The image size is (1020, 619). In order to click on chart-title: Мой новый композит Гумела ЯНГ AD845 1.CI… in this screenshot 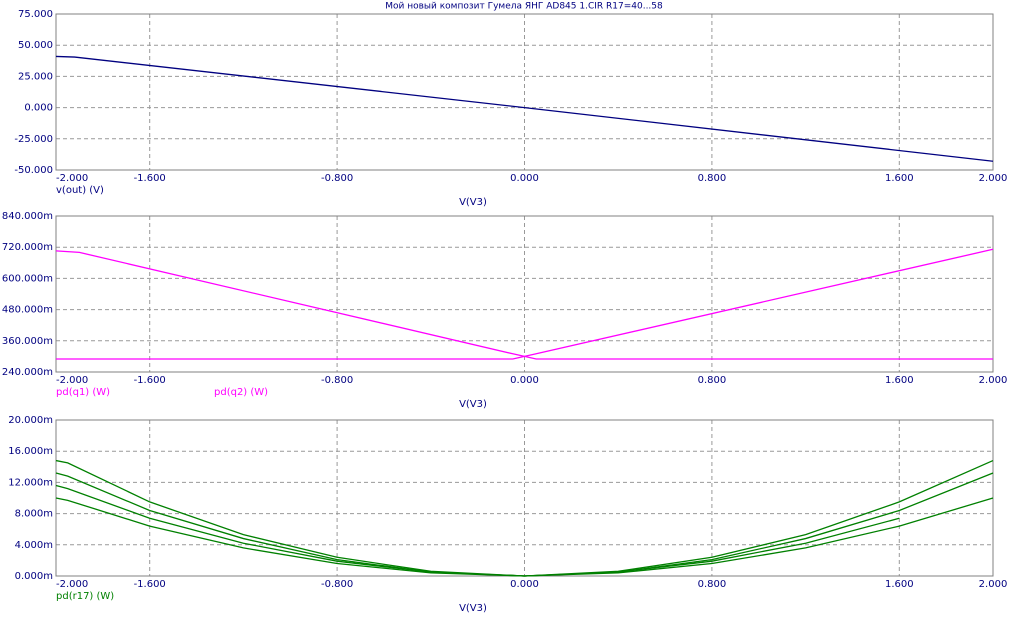, I will do `click(524, 7)`.